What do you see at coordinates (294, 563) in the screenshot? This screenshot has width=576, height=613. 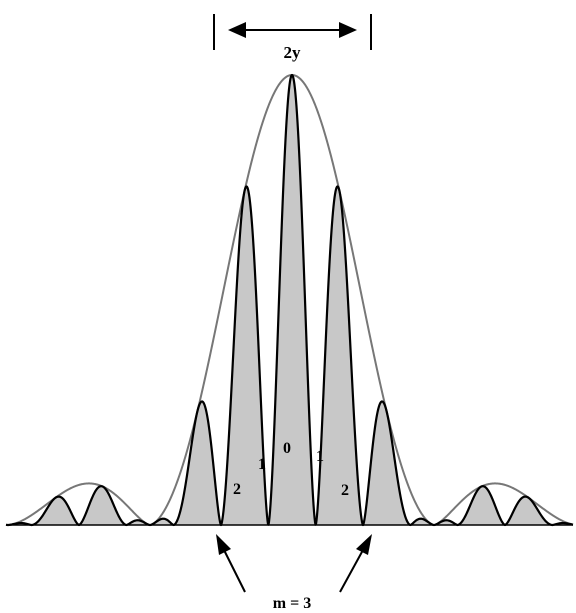 I see `missing-order-arrows` at bounding box center [294, 563].